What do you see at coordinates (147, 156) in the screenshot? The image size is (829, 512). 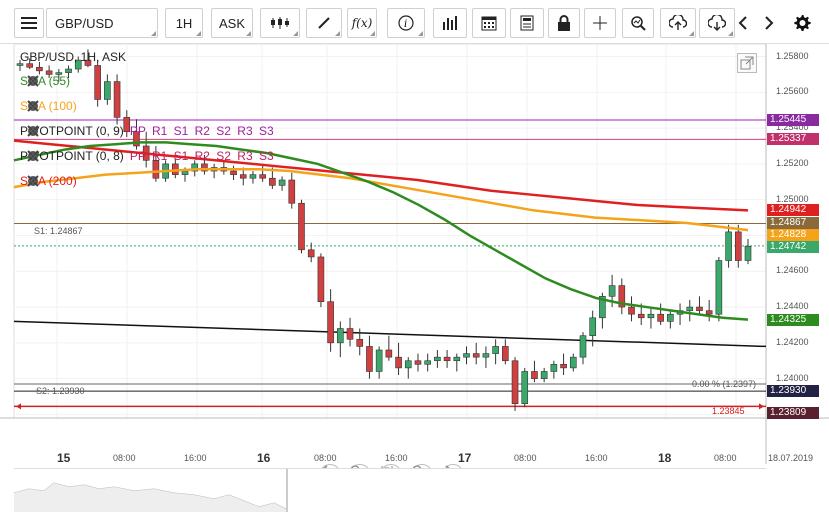 I see `legend-pivotpoint-08: PIVOTPOINT (0, 8) PP R1 S1 R2 S2 R3 S3` at bounding box center [147, 156].